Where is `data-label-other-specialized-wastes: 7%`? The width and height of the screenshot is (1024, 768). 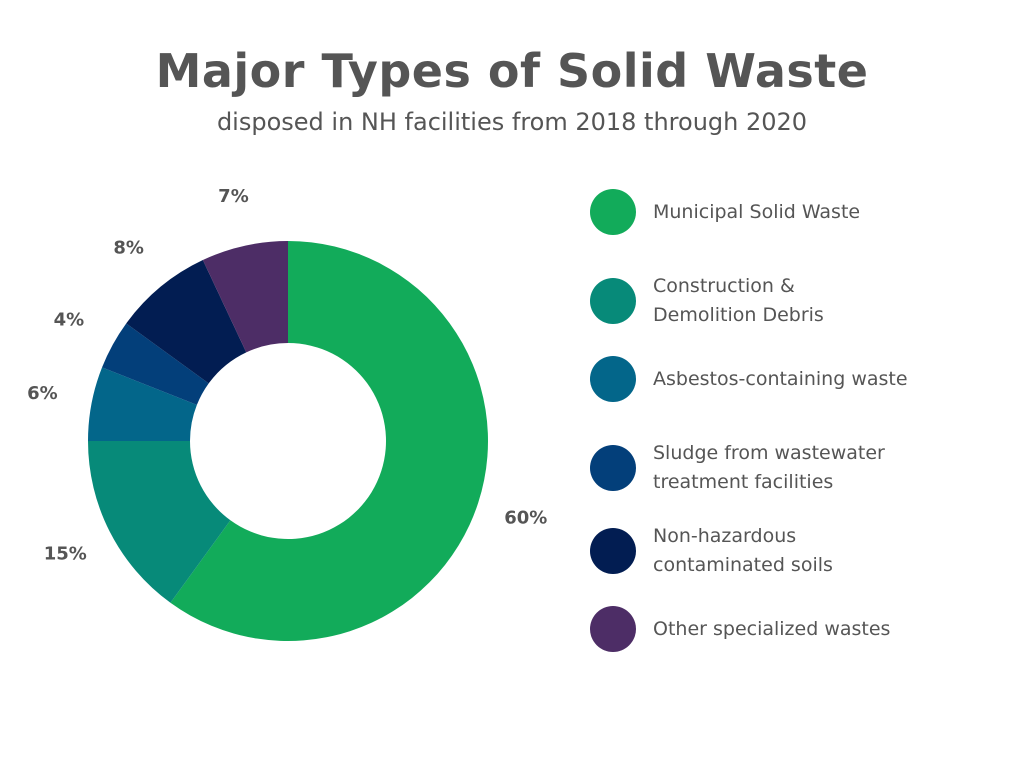 data-label-other-specialized-wastes: 7% is located at coordinates (233, 196).